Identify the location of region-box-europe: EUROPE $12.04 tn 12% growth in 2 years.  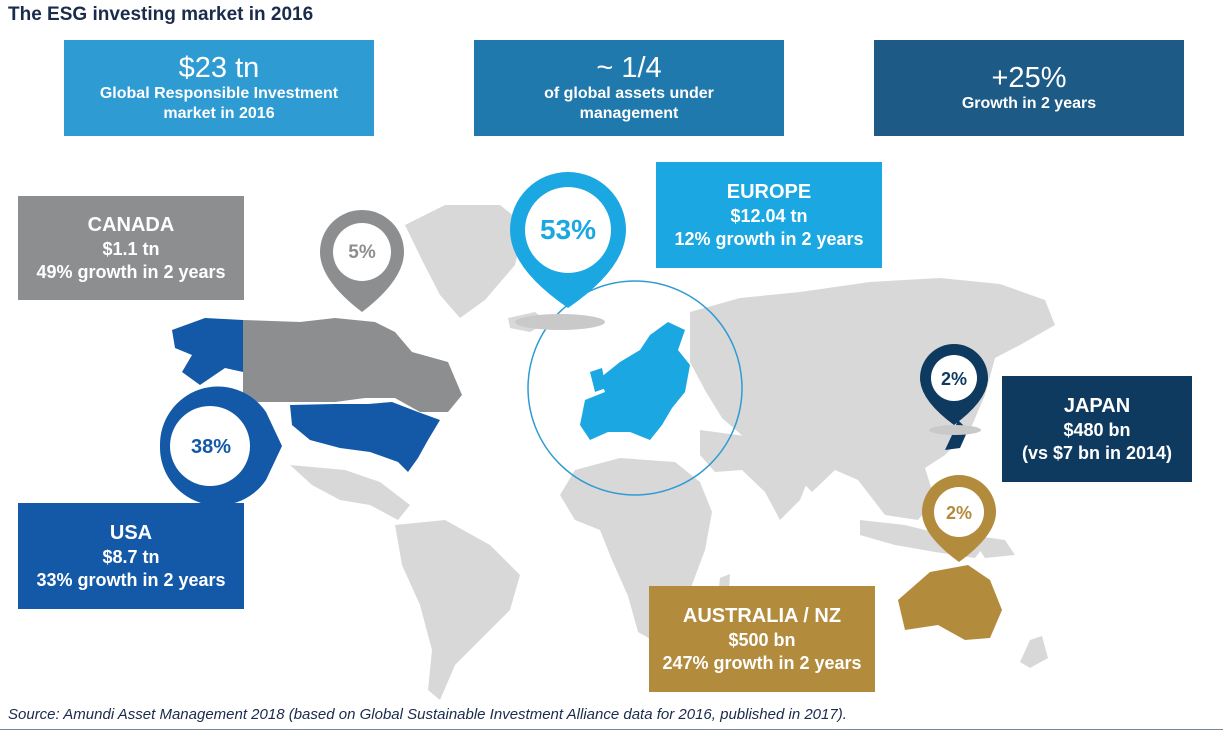
(769, 215).